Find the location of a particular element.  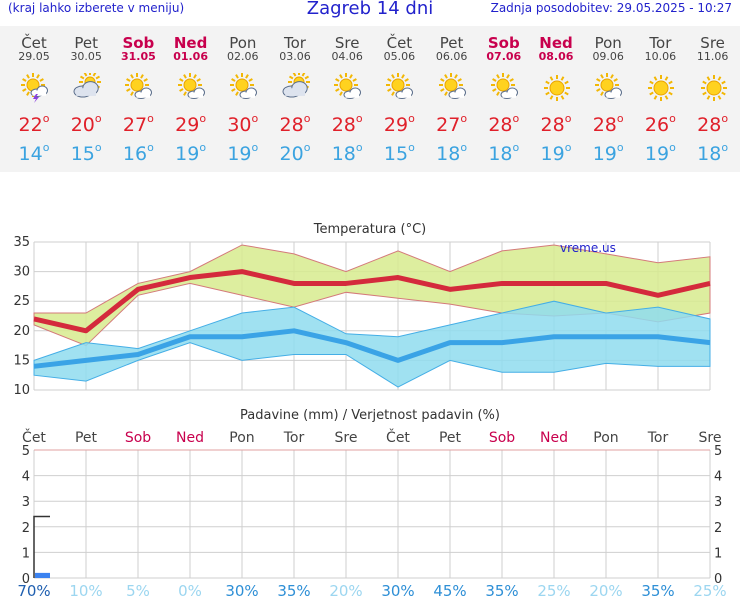

min-temperature: 19o is located at coordinates (243, 153).